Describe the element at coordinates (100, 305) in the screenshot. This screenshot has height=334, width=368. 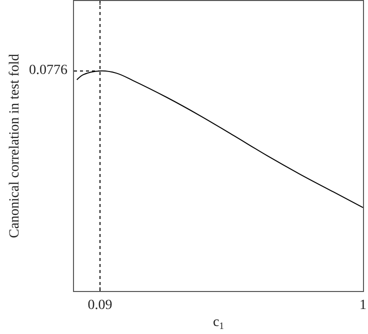
I see `x-tick-label: 0.09` at that location.